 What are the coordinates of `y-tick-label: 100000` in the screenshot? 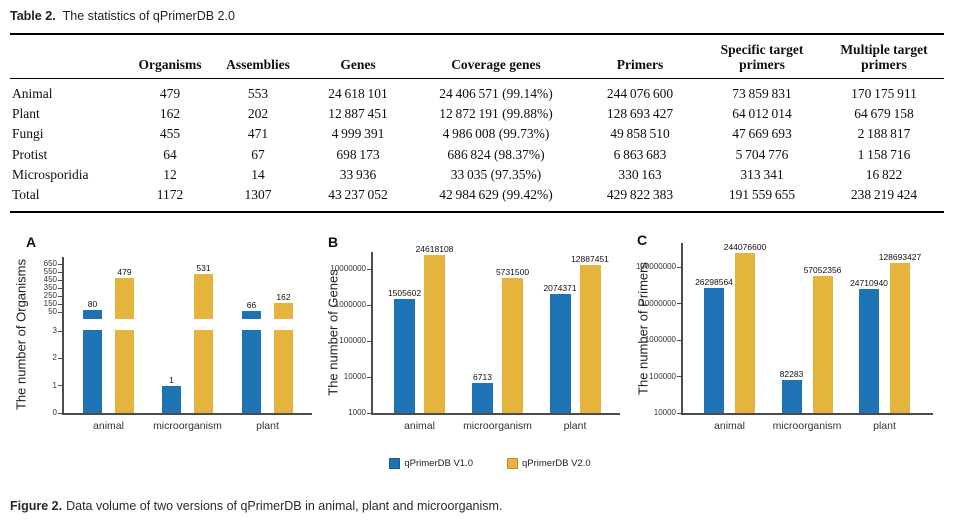 It's located at (662, 376).